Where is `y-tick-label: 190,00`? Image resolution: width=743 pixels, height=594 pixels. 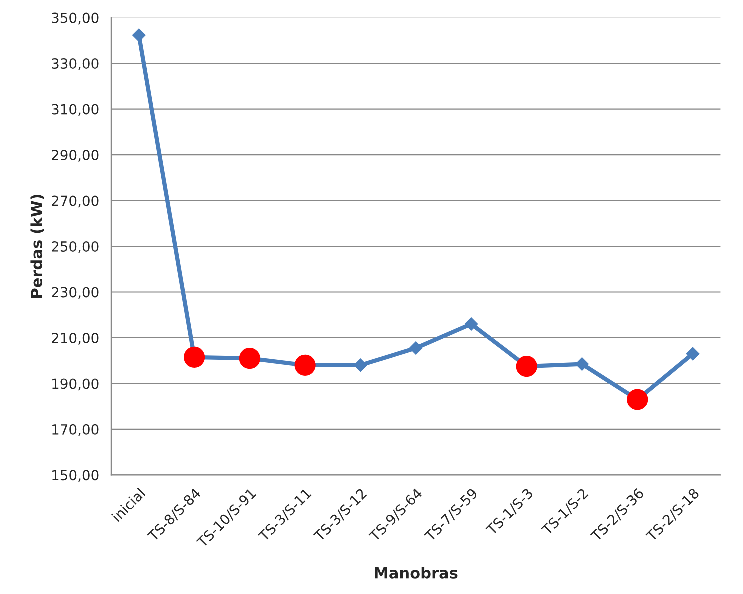
y-tick-label: 190,00 is located at coordinates (75, 384).